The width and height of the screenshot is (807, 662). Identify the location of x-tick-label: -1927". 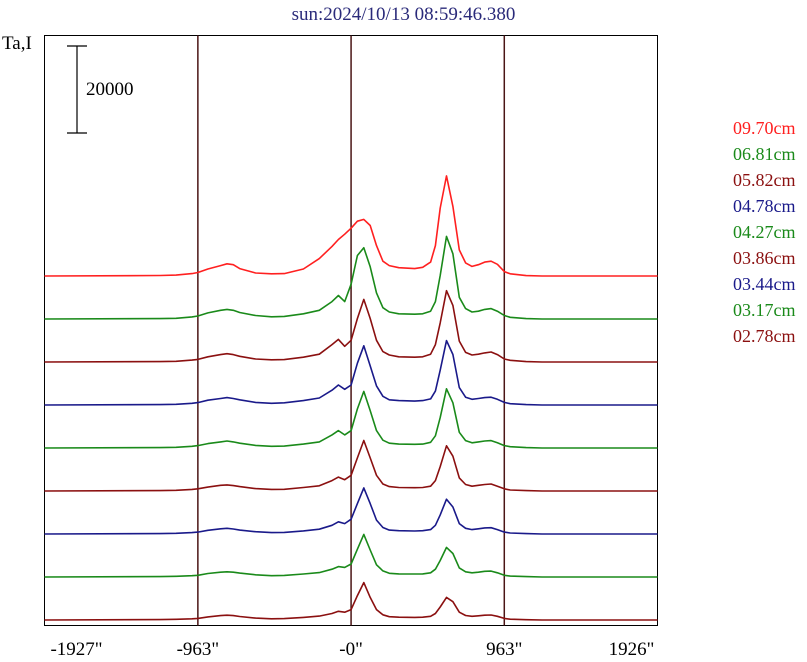
(76, 649).